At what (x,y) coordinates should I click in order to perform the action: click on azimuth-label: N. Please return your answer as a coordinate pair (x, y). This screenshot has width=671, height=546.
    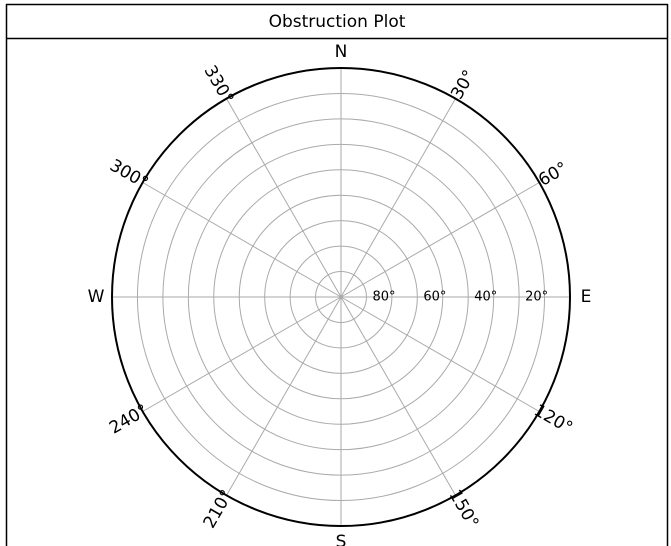
    Looking at the image, I should click on (341, 52).